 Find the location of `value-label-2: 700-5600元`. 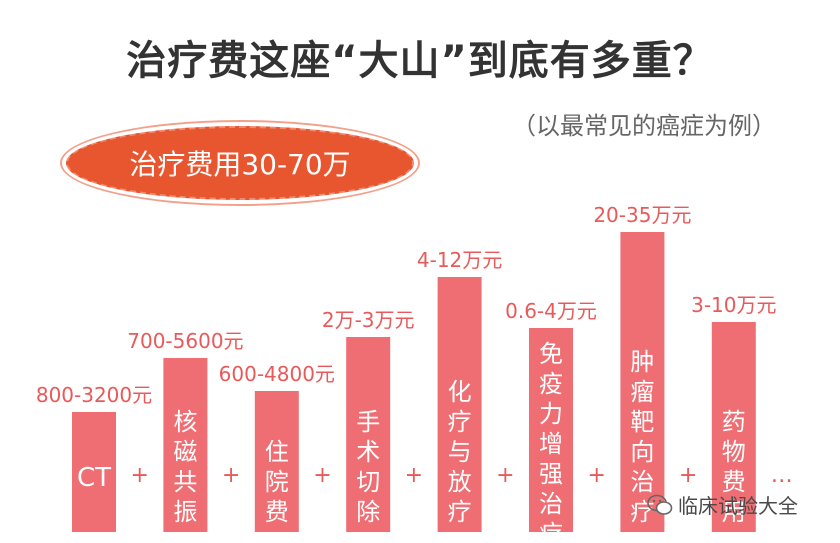

value-label-2: 700-5600元 is located at coordinates (185, 341).